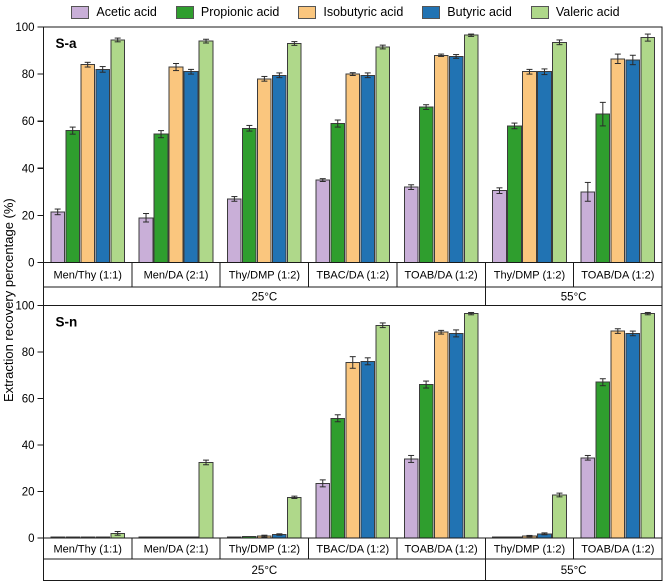 This screenshot has height=582, width=669. Describe the element at coordinates (67, 43) in the screenshot. I see `panel-label: S-a` at that location.